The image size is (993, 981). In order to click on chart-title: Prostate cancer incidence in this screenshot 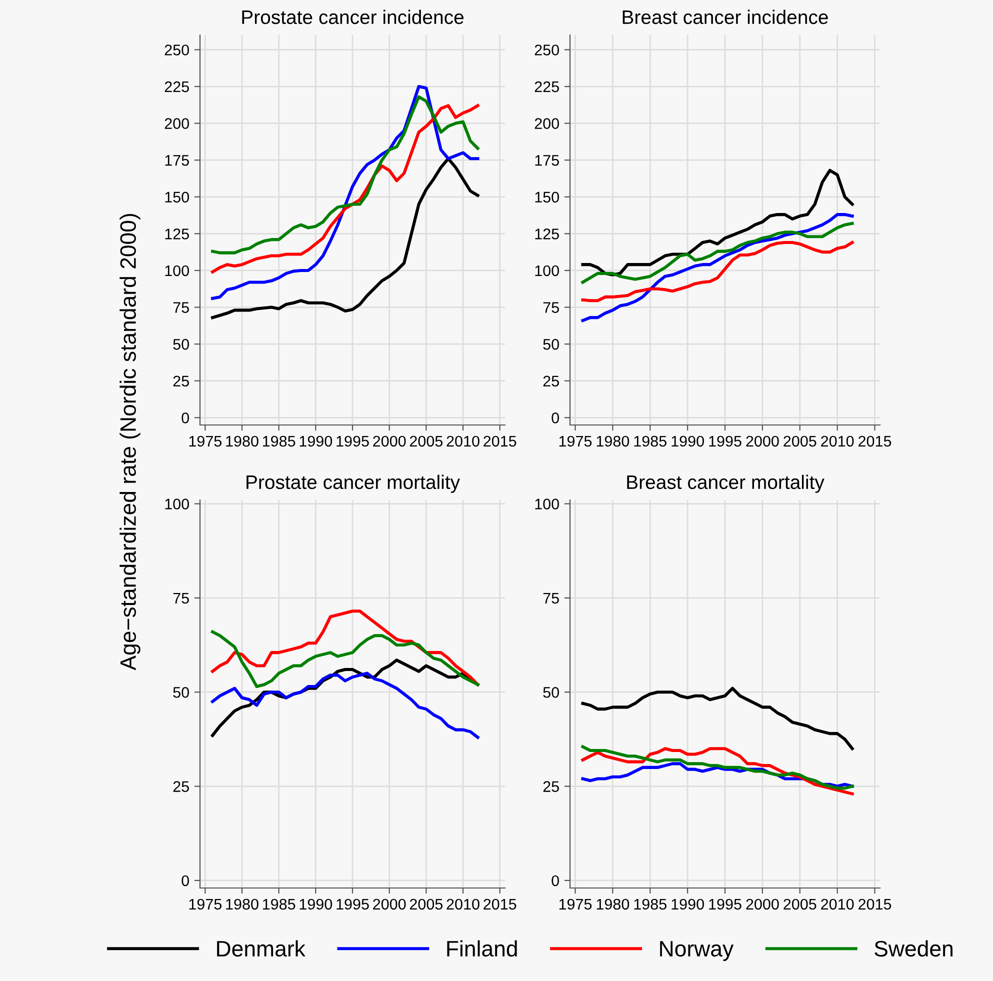, I will do `click(353, 17)`.